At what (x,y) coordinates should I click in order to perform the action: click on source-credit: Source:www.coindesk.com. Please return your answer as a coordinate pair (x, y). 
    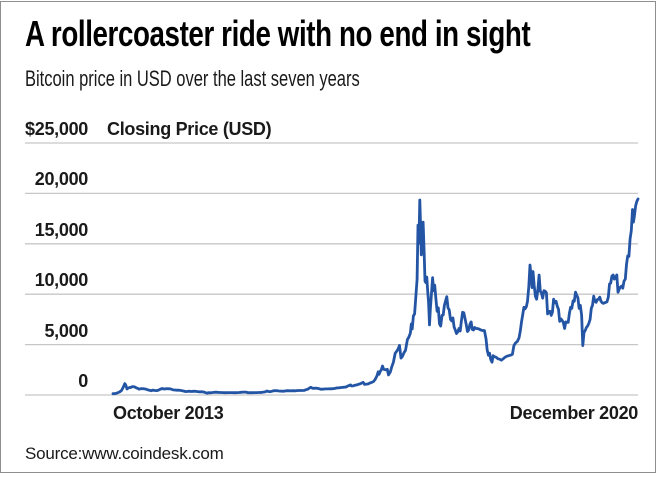
    Looking at the image, I should click on (124, 453).